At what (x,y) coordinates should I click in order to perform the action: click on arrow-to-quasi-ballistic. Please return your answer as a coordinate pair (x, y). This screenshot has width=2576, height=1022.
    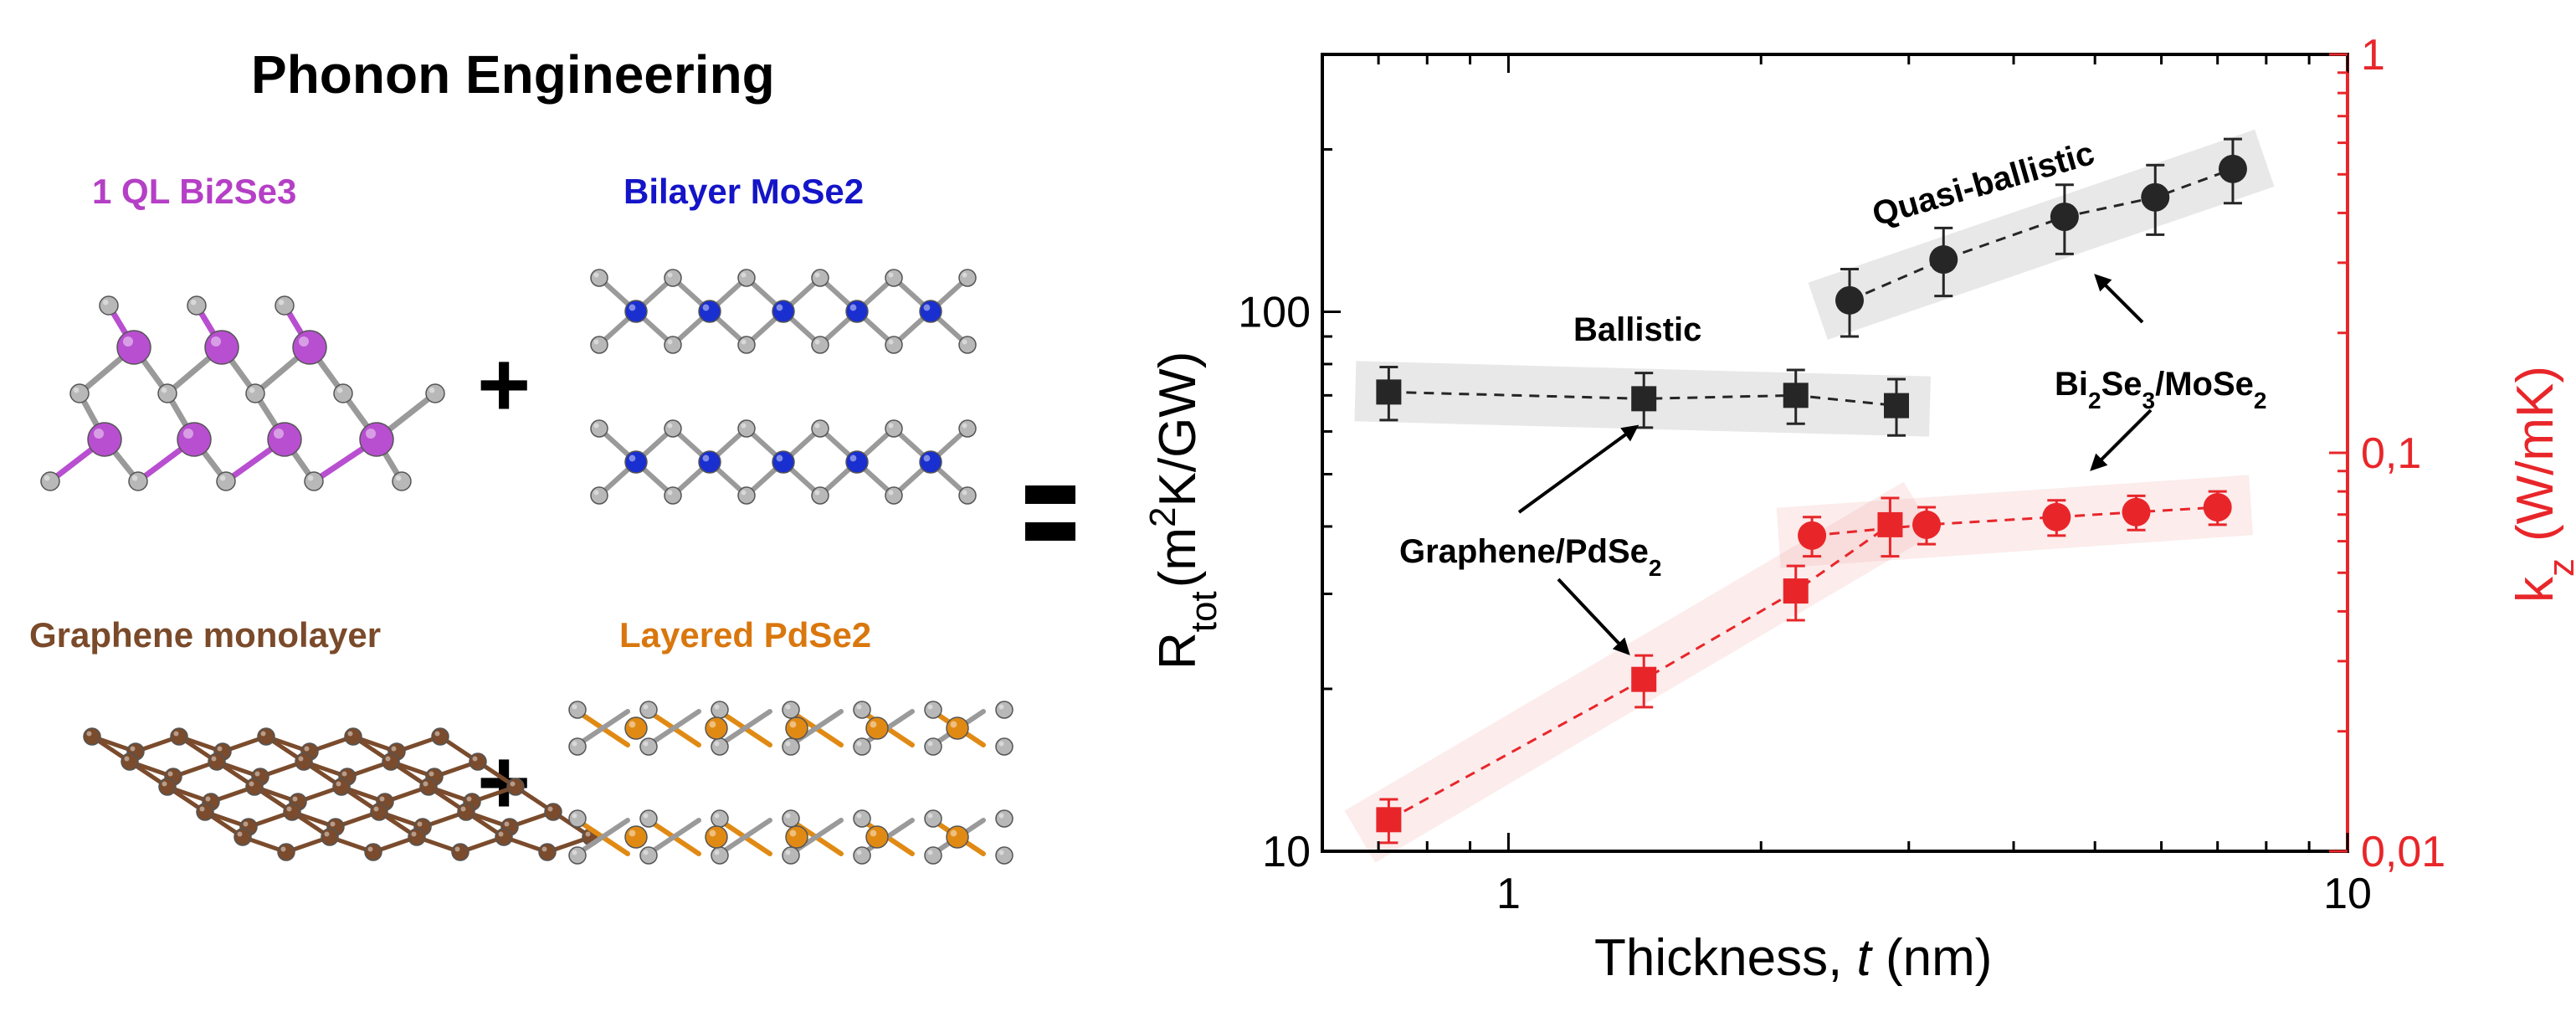
    Looking at the image, I should click on (2119, 299).